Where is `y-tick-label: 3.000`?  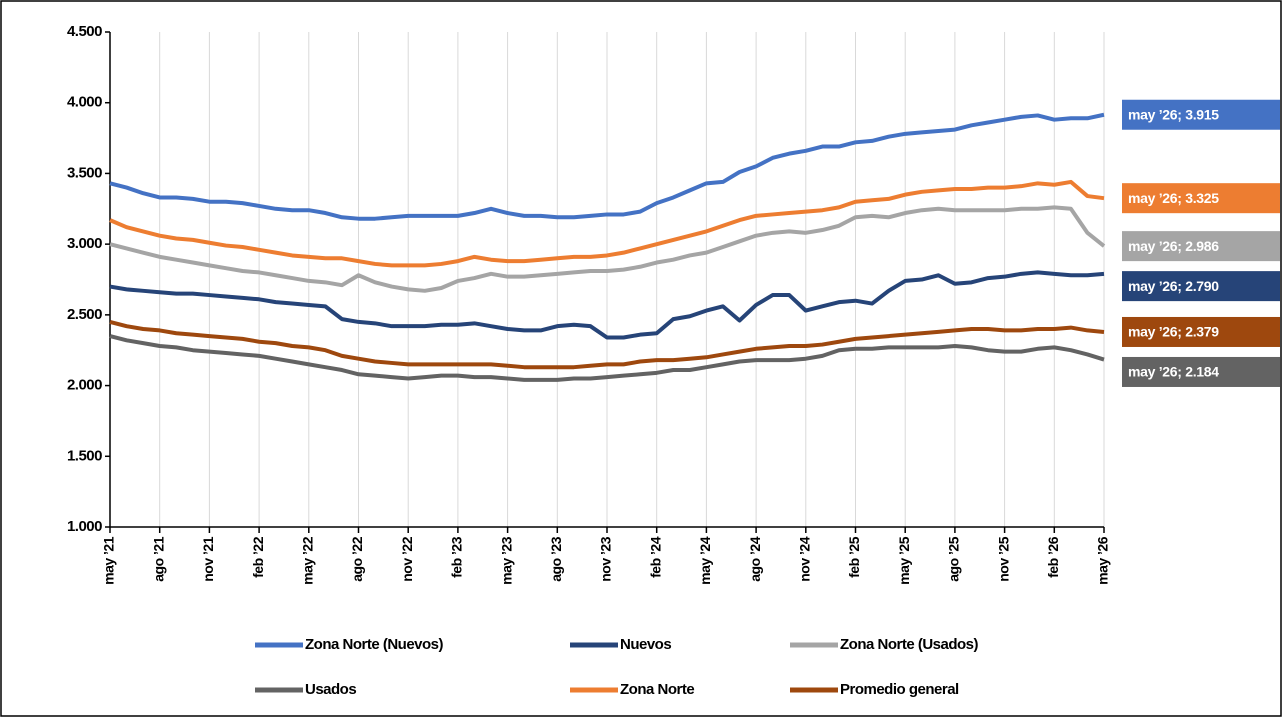 y-tick-label: 3.000 is located at coordinates (84, 243).